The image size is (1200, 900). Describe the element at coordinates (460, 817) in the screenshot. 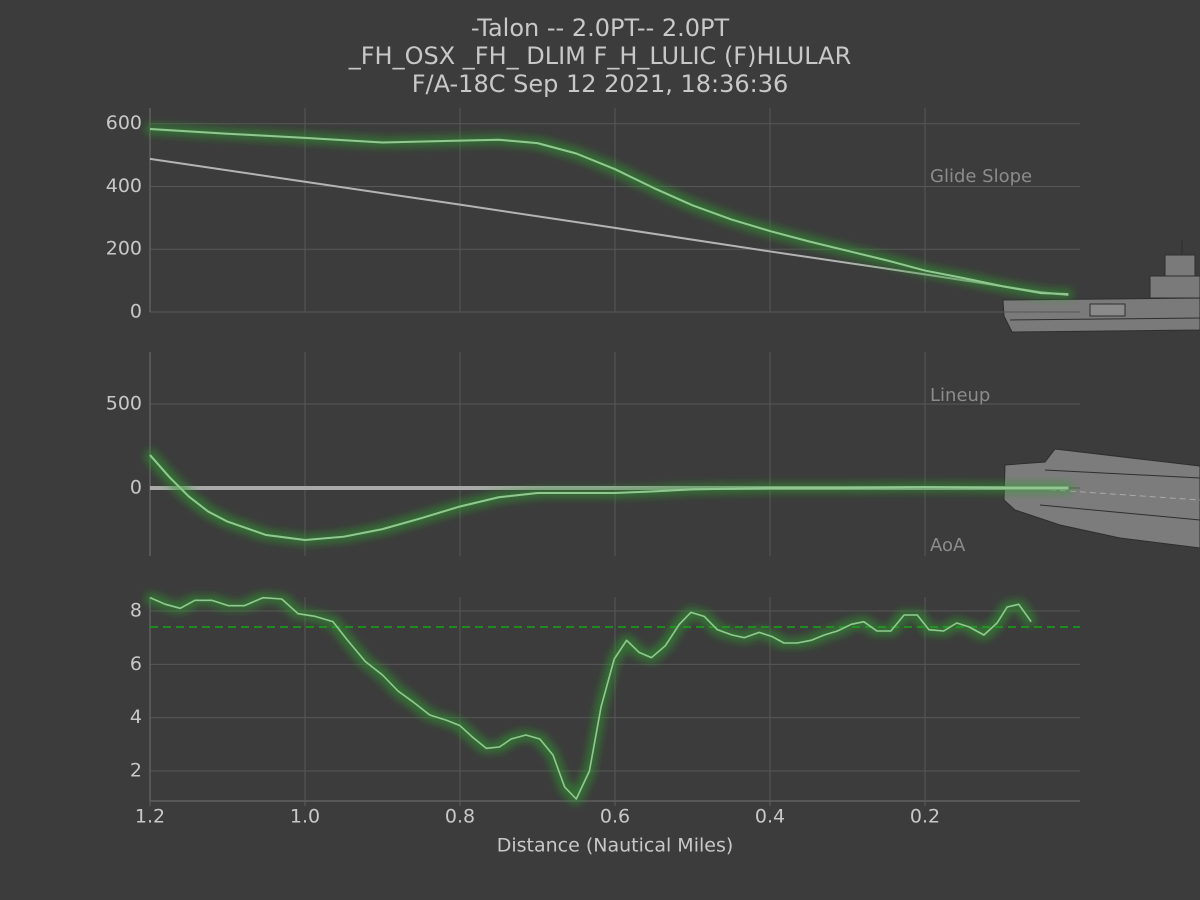

I see `x-tick-label: 0.8` at that location.